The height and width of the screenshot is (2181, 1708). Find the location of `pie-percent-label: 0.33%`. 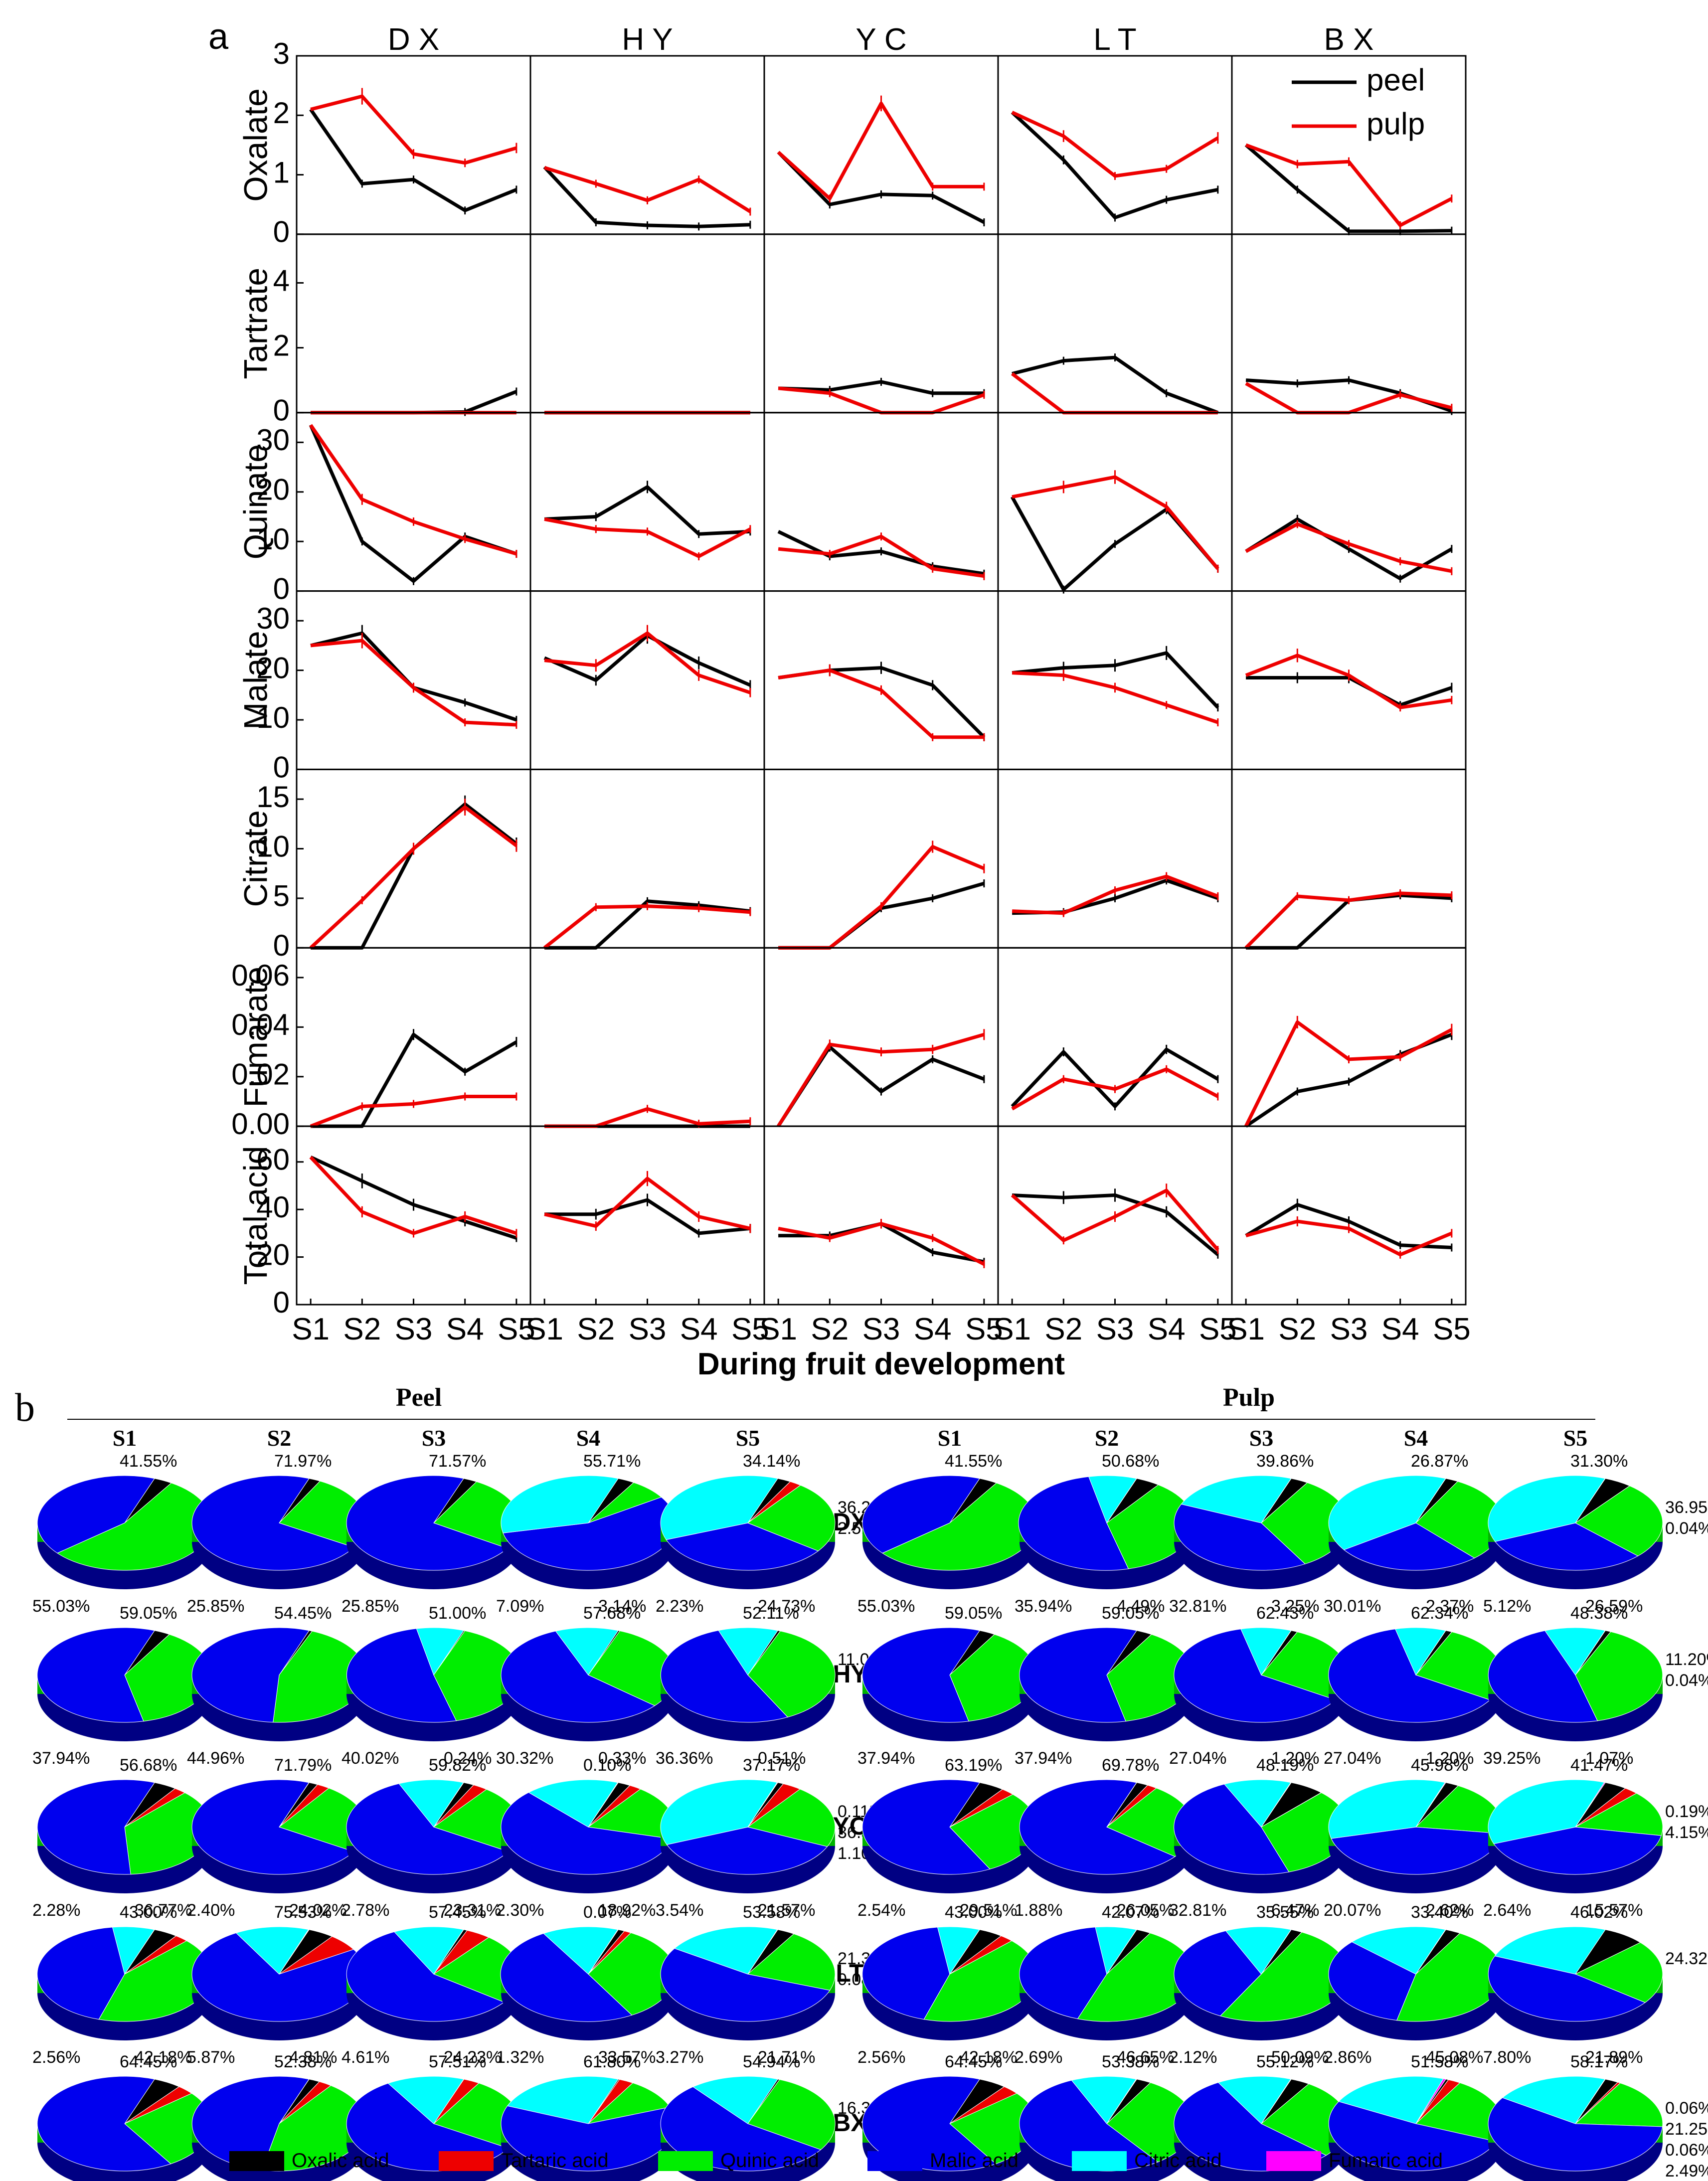

pie-percent-label: 0.33% is located at coordinates (622, 1758).